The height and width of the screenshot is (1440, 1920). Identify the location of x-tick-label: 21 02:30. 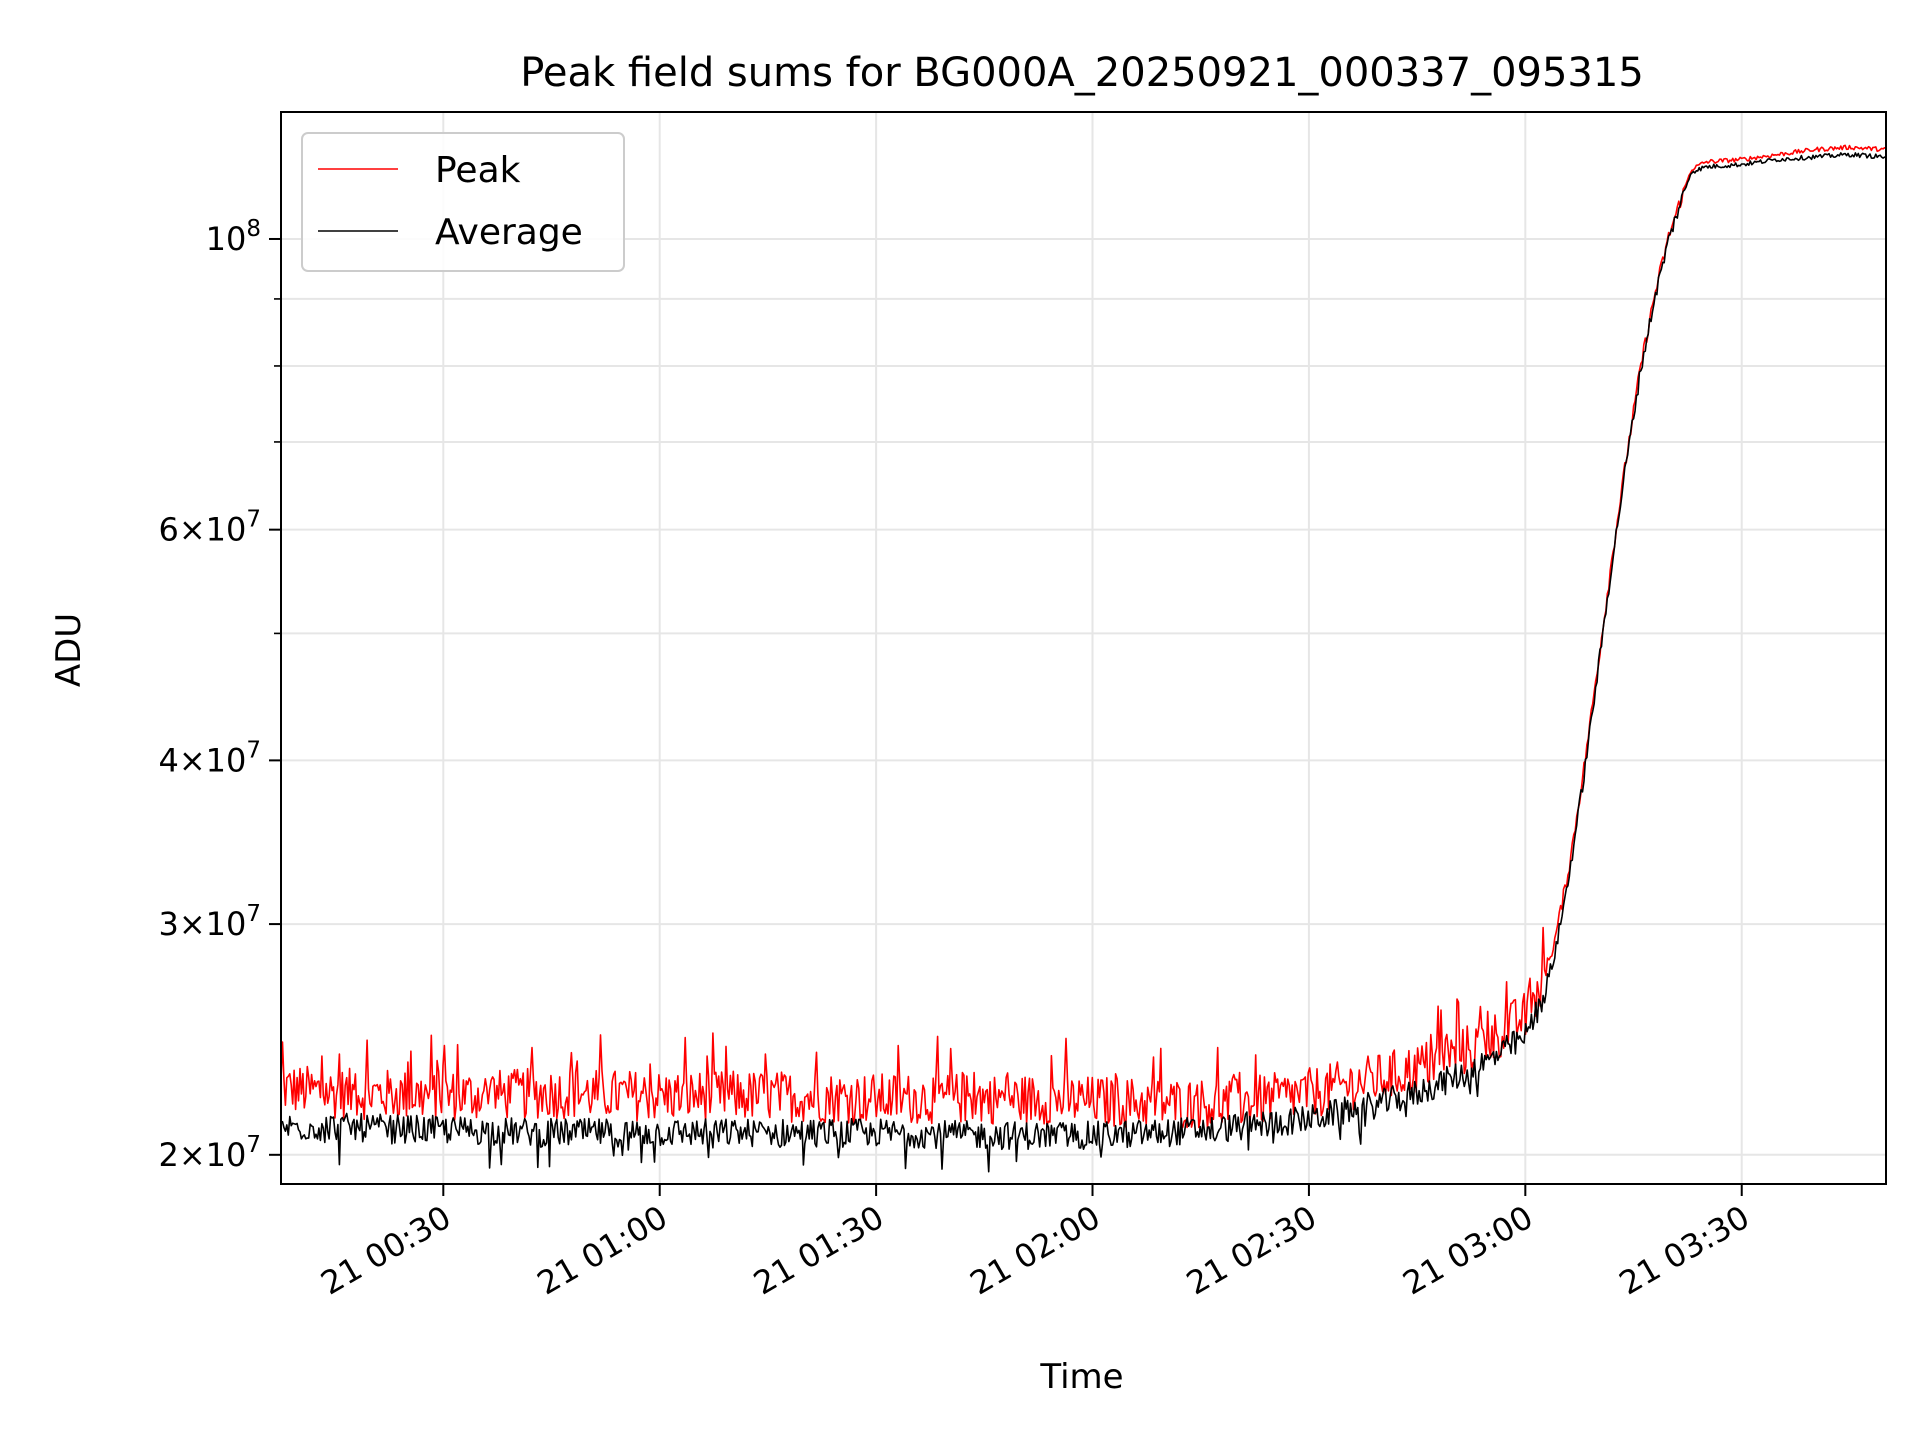
(1251, 1250).